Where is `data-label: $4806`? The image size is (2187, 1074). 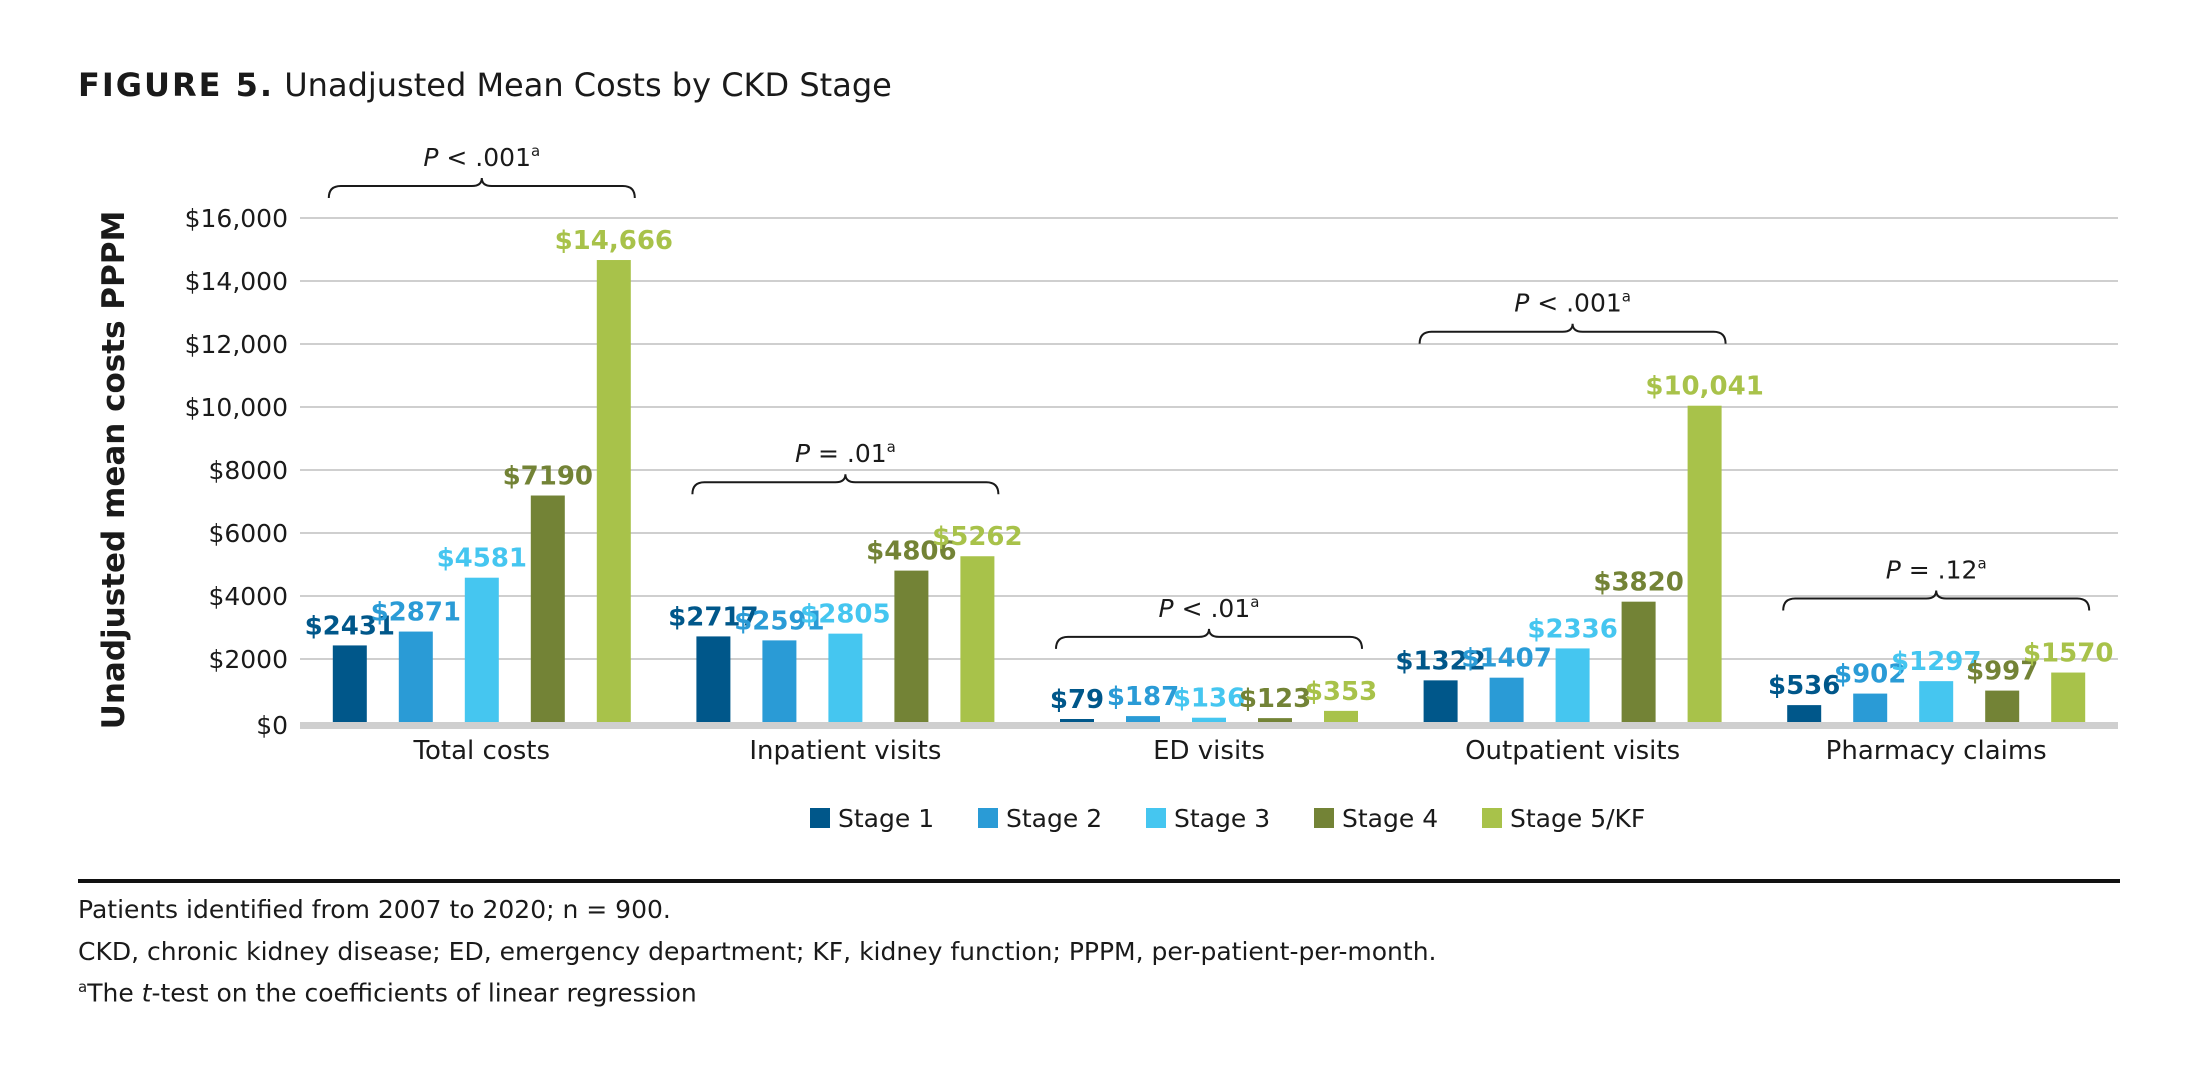
data-label: $4806 is located at coordinates (911, 552).